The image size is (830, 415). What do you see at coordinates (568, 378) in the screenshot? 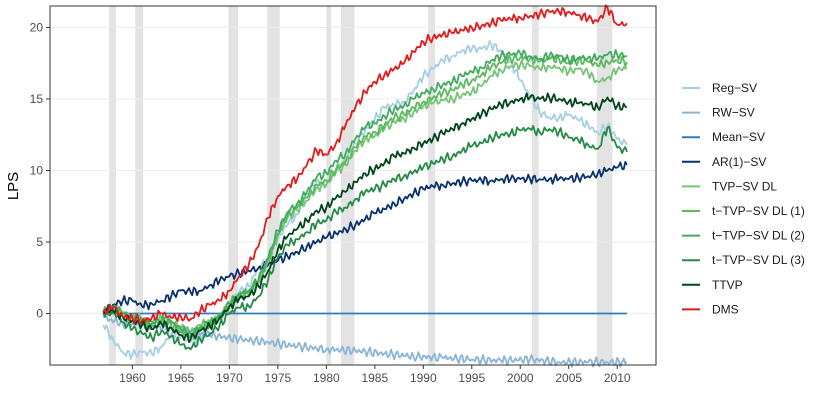
I see `x-tick-label-9: 2005` at bounding box center [568, 378].